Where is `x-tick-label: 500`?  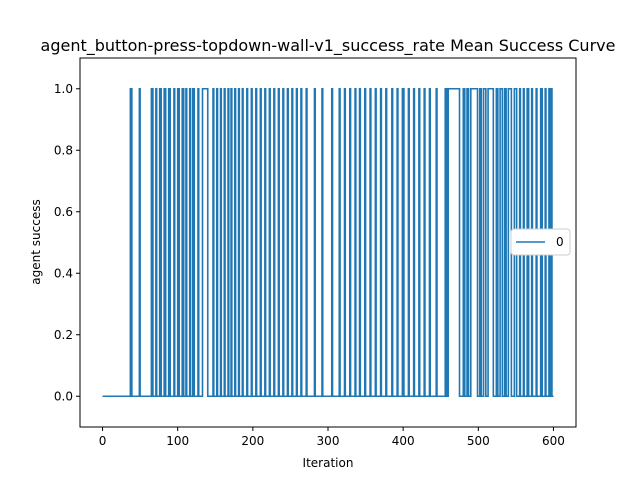 x-tick-label: 500 is located at coordinates (478, 441).